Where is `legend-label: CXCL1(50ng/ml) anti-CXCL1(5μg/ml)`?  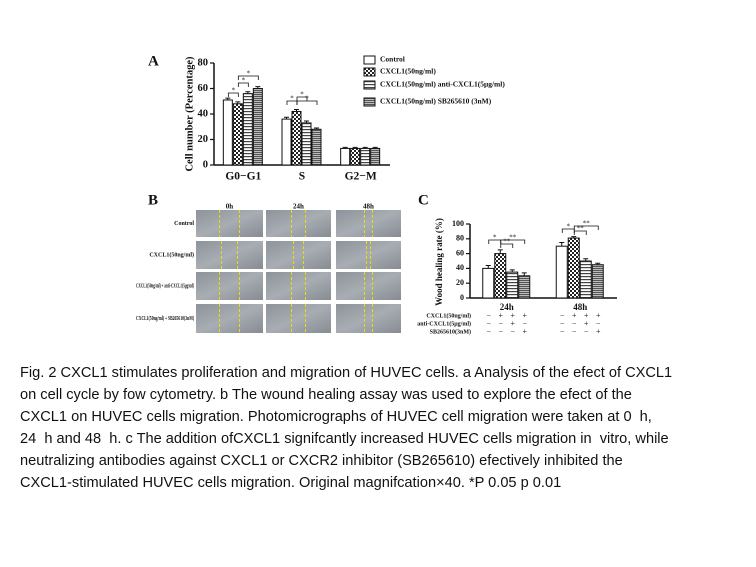 legend-label: CXCL1(50ng/ml) anti-CXCL1(5μg/ml) is located at coordinates (442, 84).